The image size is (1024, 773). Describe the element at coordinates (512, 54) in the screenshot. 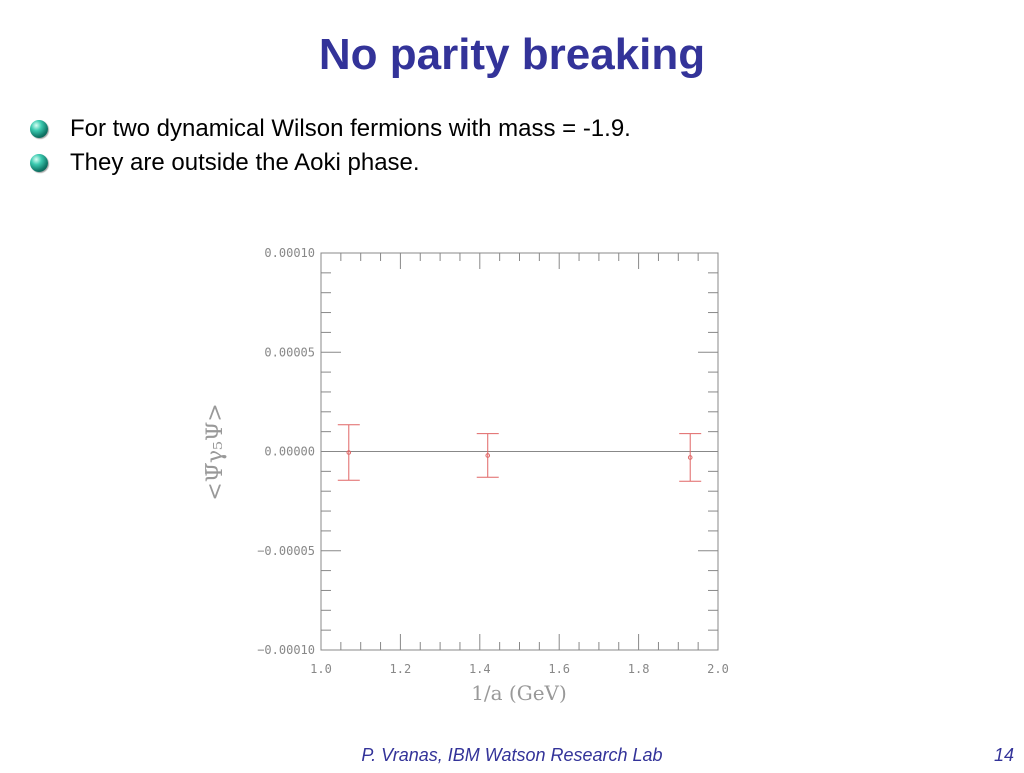

I see `slide-title: No parity breaking` at that location.